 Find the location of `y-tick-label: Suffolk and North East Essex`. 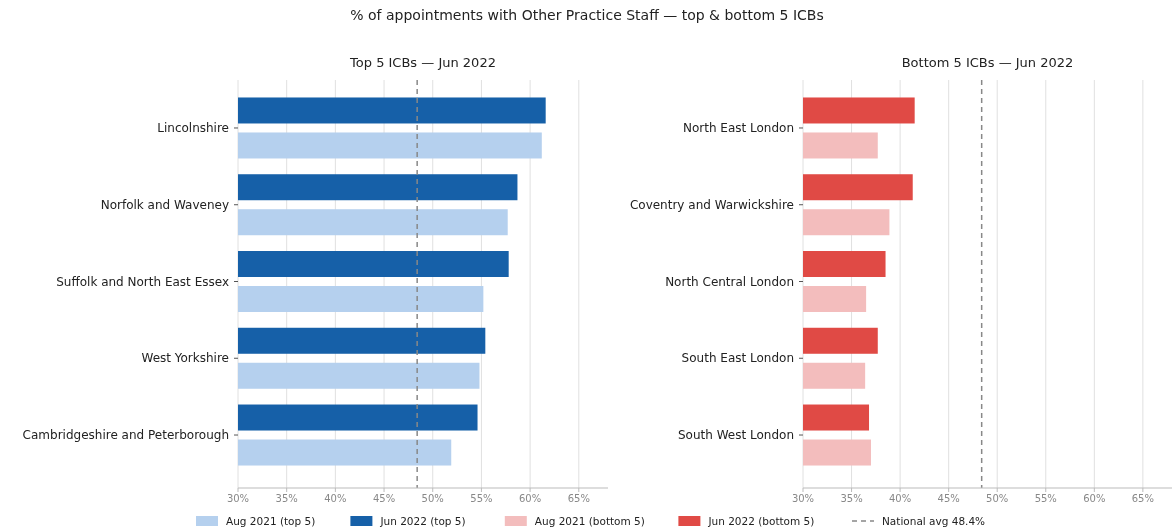

y-tick-label: Suffolk and North East Essex is located at coordinates (142, 281).